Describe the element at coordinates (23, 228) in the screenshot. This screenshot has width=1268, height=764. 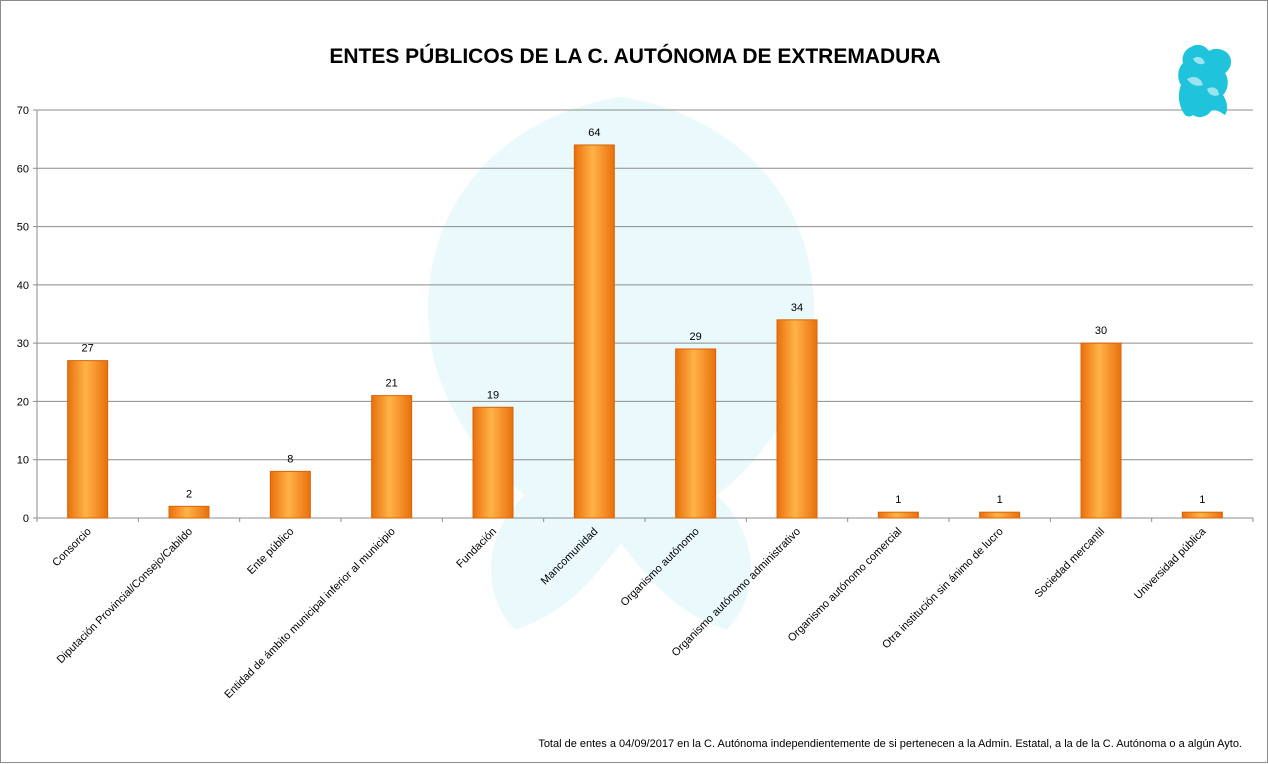
I see `y-tick-label: 50` at that location.